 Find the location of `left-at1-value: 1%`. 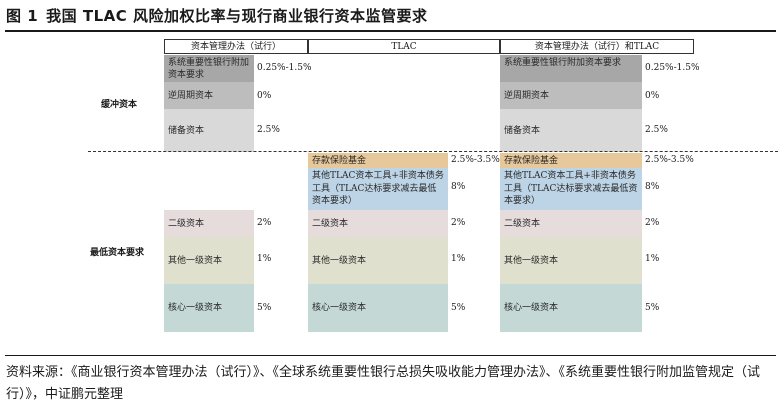

left-at1-value: 1% is located at coordinates (264, 259).